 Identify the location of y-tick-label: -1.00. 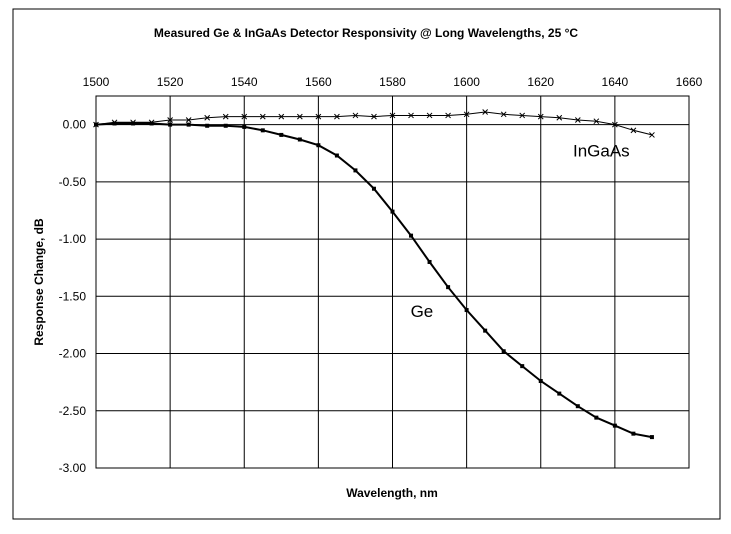
(73, 239).